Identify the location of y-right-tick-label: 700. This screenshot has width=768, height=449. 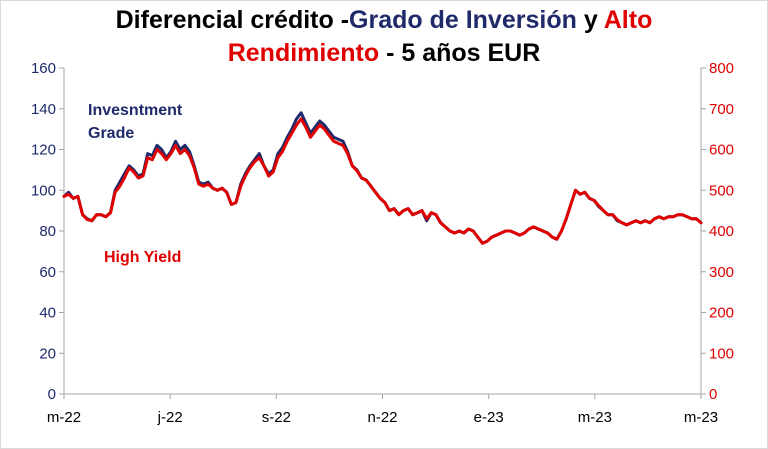
(721, 109).